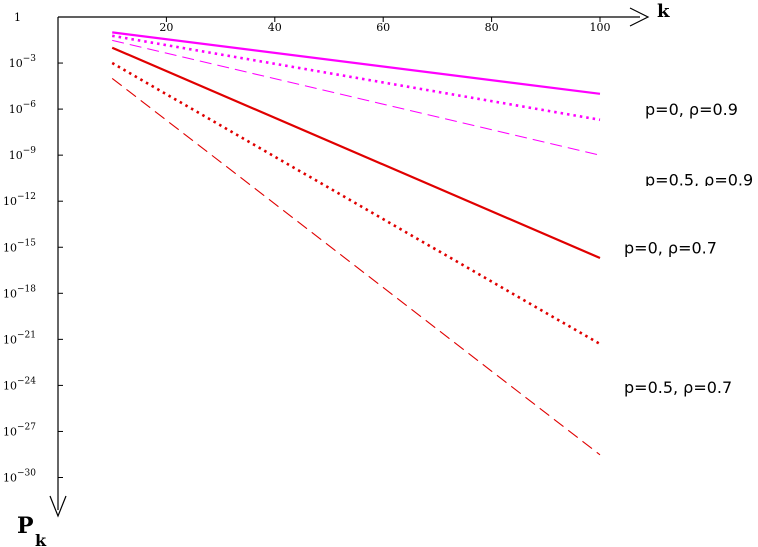 Image resolution: width=758 pixels, height=547 pixels. Describe the element at coordinates (23, 154) in the screenshot. I see `y-tick-label: 10⁻⁹` at that location.